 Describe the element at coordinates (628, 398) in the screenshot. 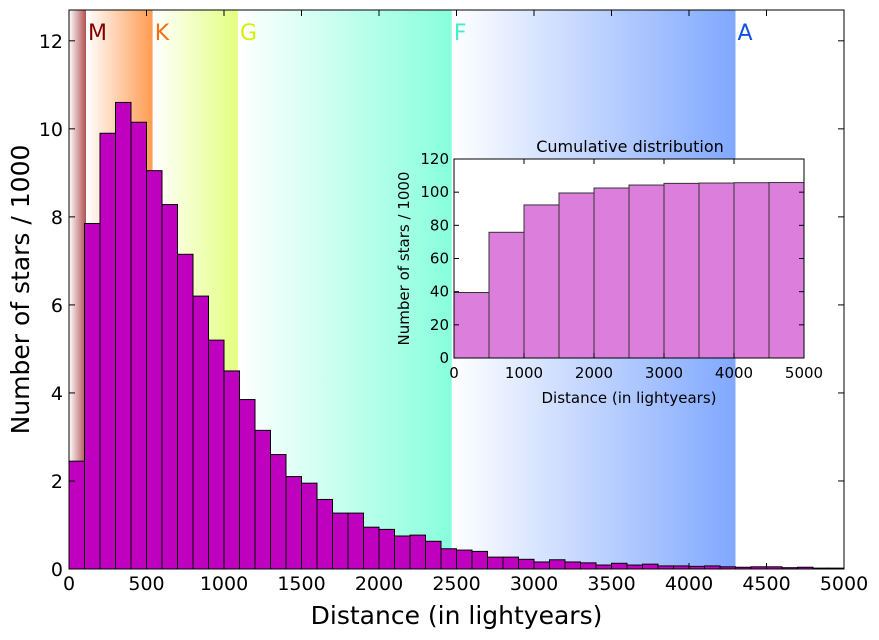

I see `inset-x-axis-label: Distance (in lightyears)` at that location.